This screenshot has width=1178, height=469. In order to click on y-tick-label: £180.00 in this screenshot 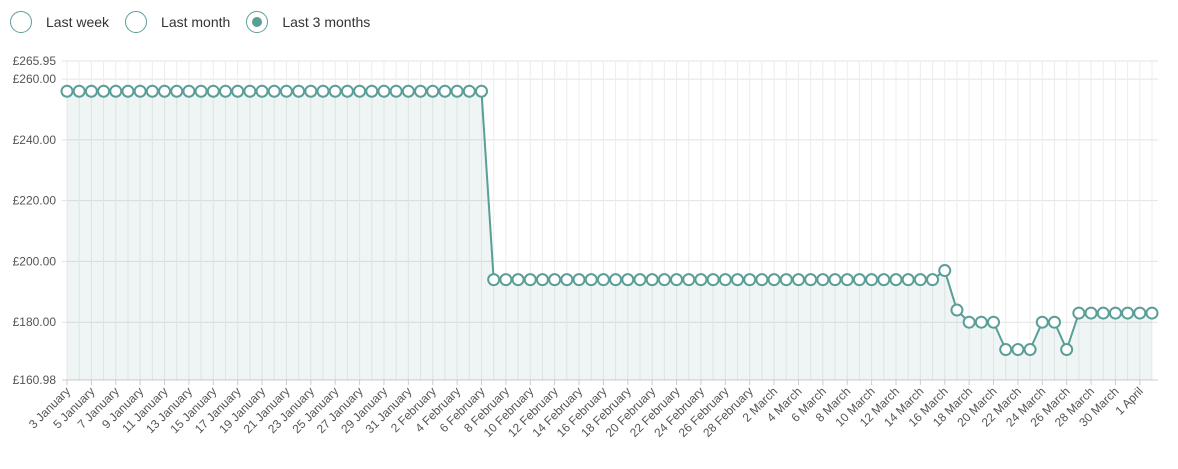, I will do `click(35, 322)`.